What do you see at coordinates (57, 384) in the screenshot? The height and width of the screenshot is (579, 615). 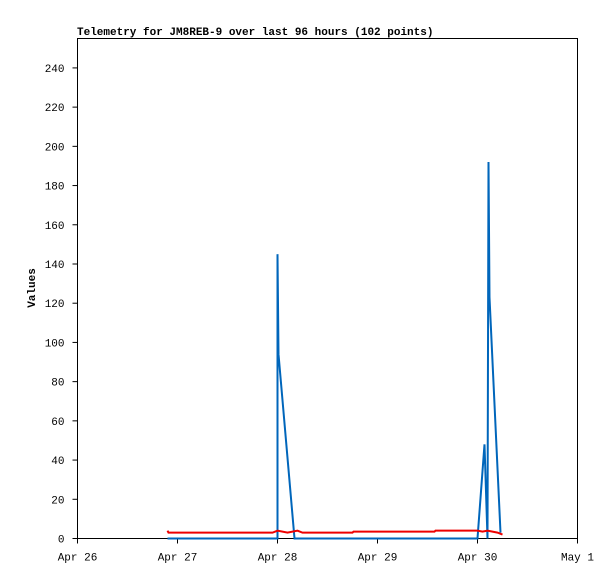 I see `y-tick-label: 80` at bounding box center [57, 384].